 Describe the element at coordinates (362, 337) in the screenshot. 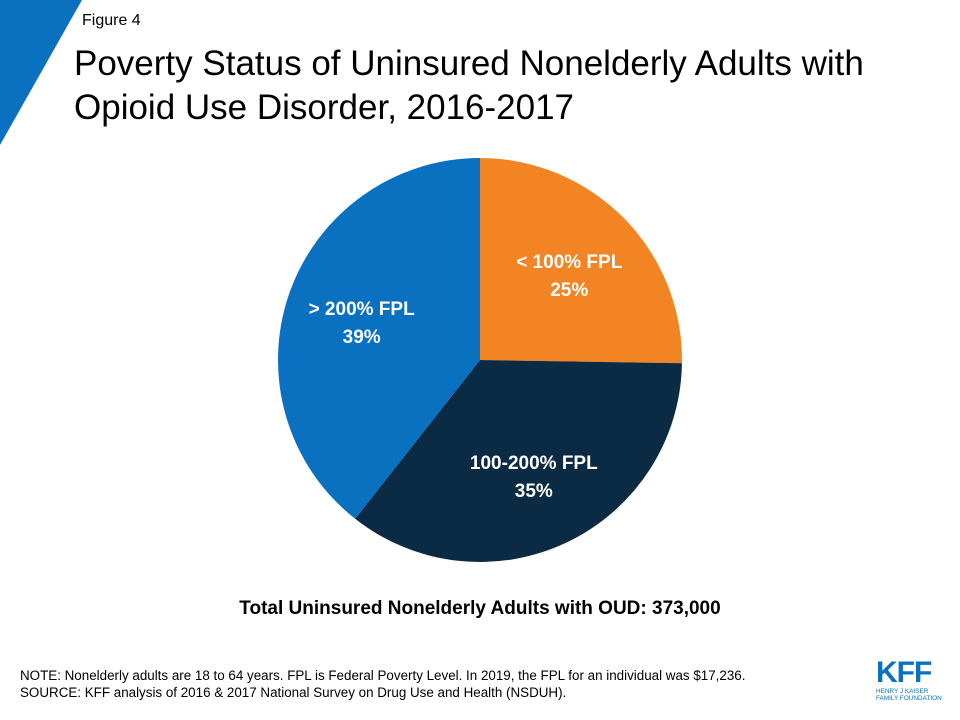

I see `slice-value-3: 39%` at that location.